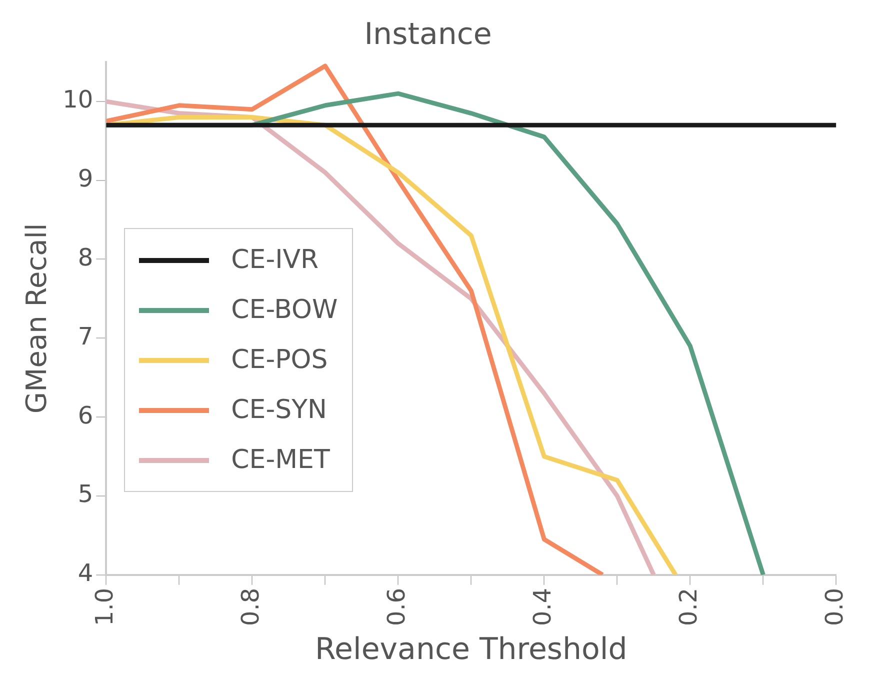 The height and width of the screenshot is (694, 879). I want to click on x-tick-label: 0.6, so click(396, 607).